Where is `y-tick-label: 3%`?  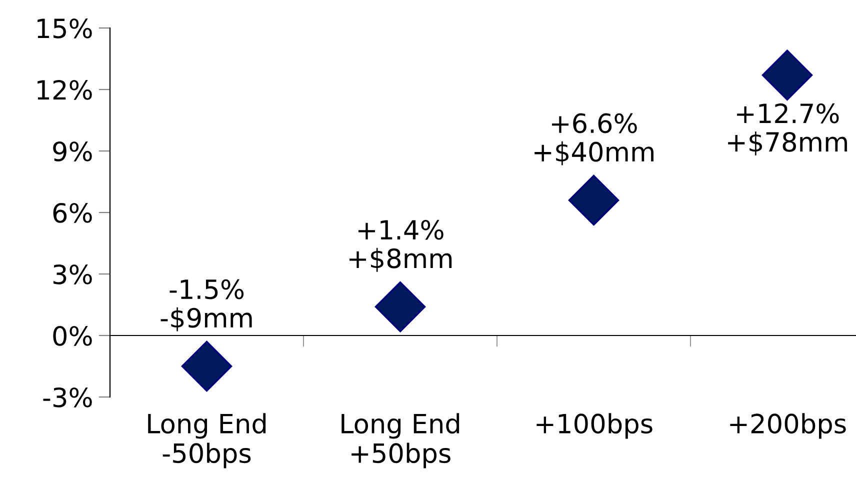 y-tick-label: 3% is located at coordinates (72, 274).